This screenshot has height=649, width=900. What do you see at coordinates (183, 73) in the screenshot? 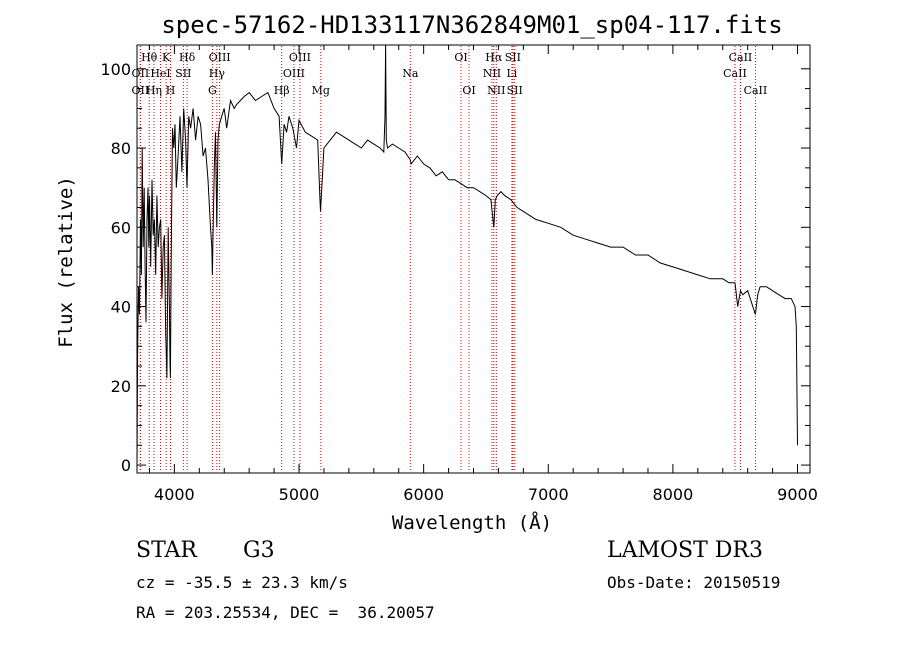
I see `line-label-7: SII` at bounding box center [183, 73].